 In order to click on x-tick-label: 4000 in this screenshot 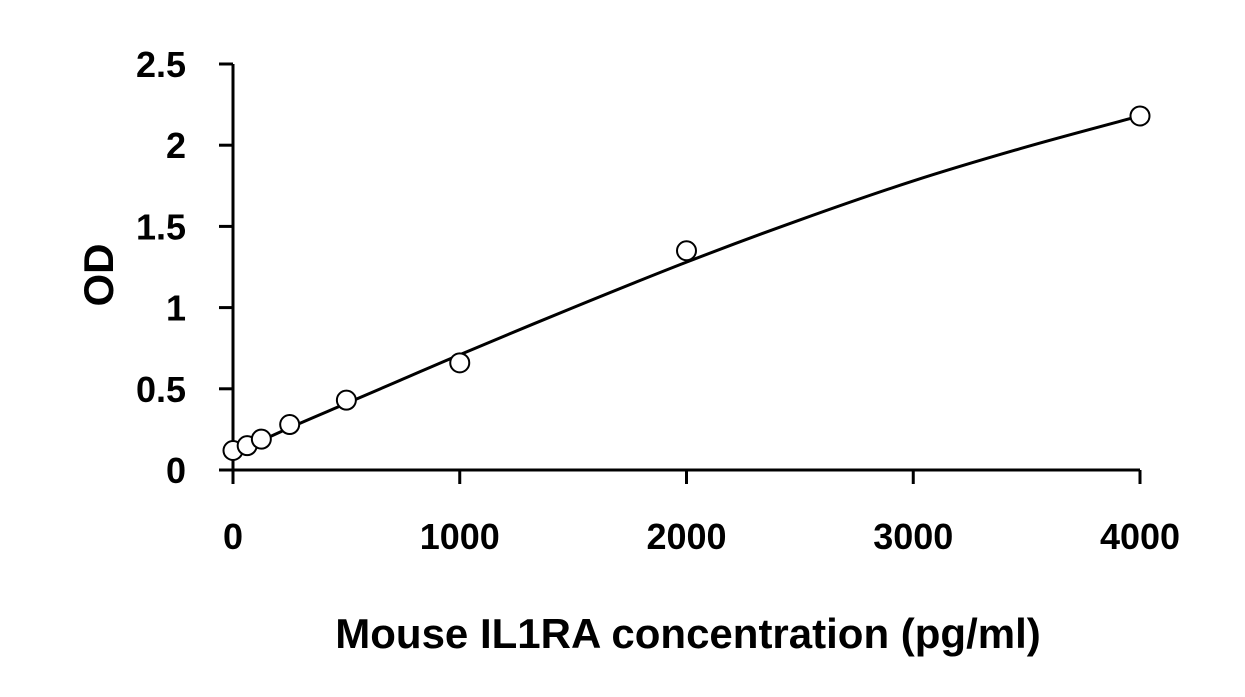, I will do `click(1140, 536)`.